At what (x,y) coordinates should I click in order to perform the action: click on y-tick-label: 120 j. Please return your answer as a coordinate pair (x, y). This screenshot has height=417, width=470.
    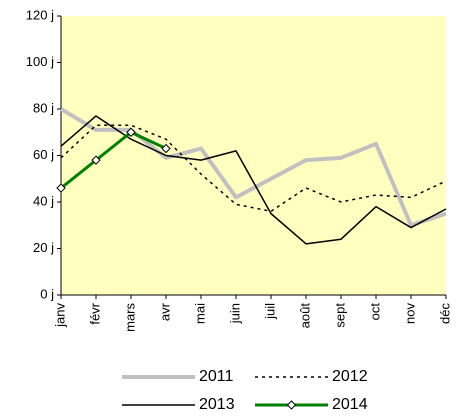
    Looking at the image, I should click on (40, 14).